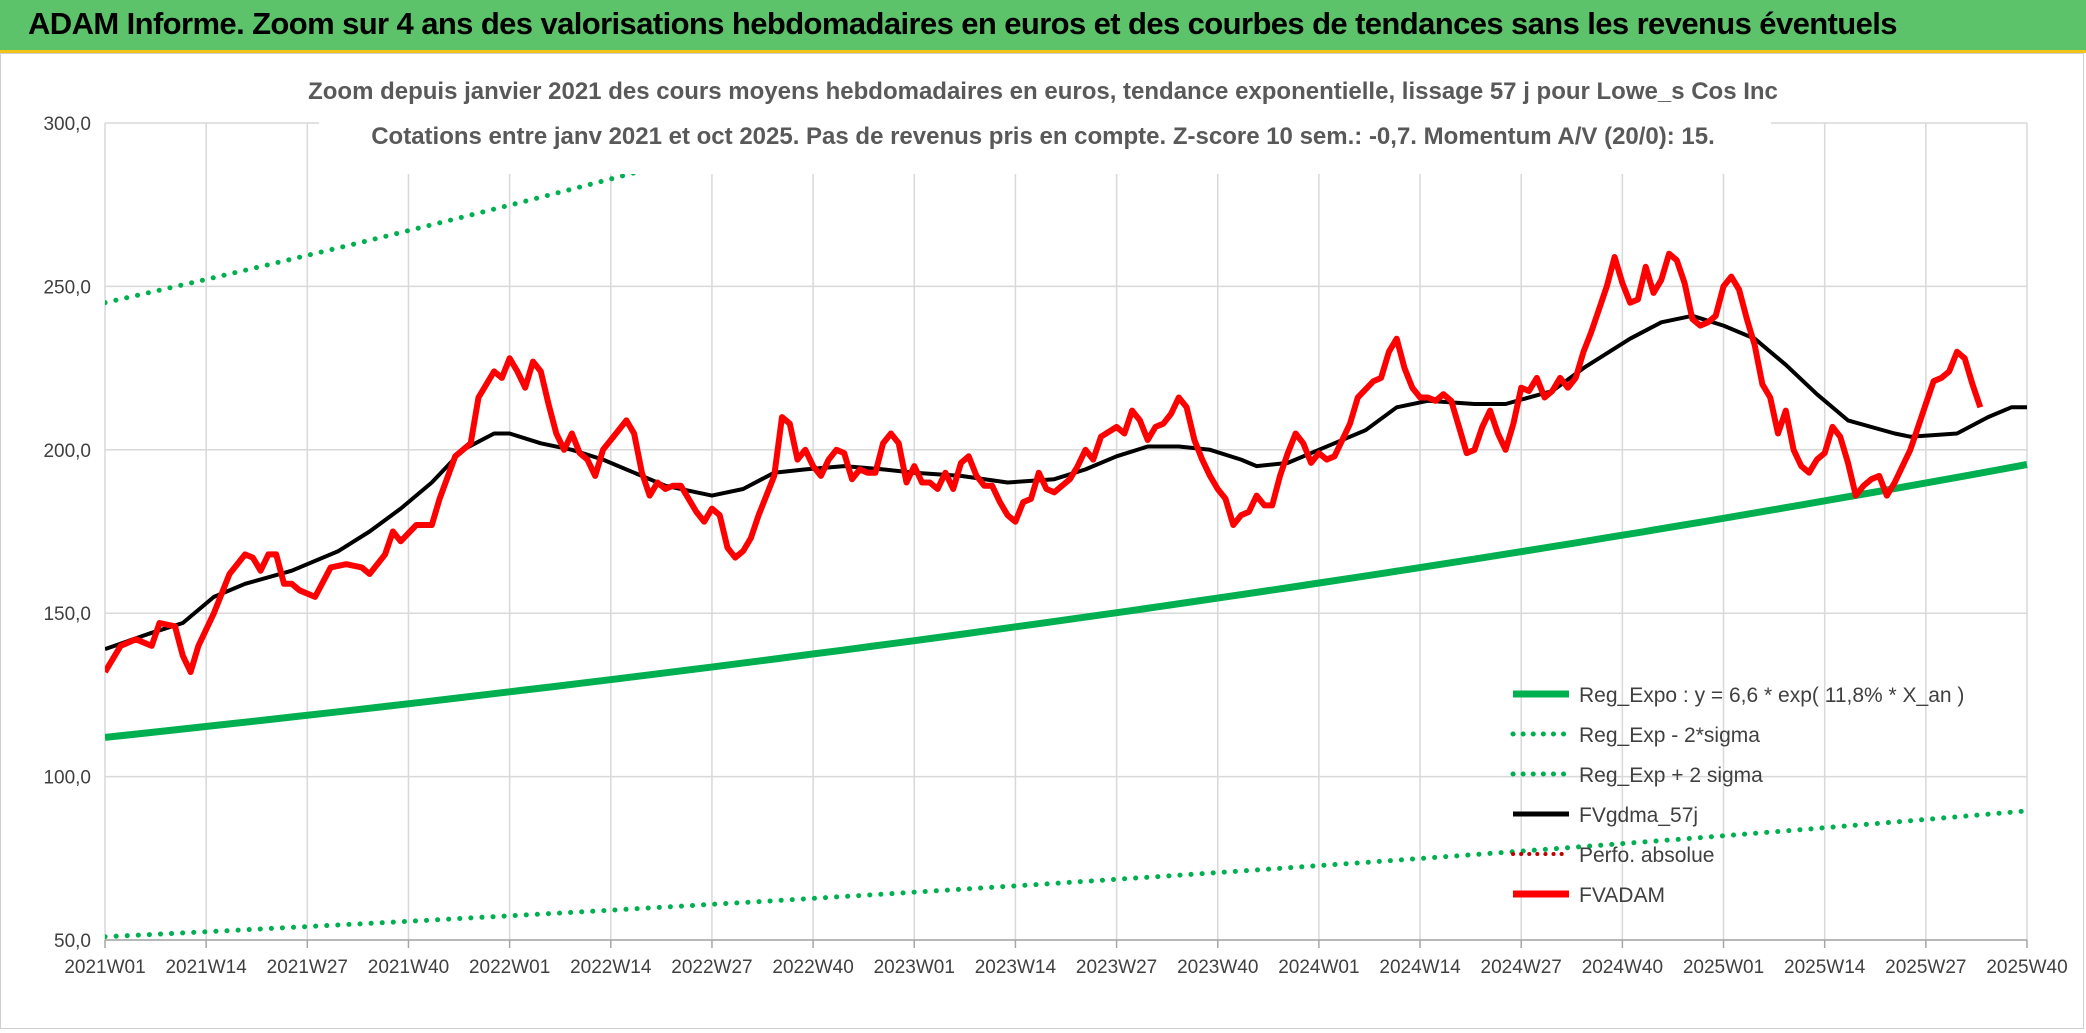 Image resolution: width=2086 pixels, height=1033 pixels. I want to click on y-tick-label: 200,0, so click(67, 451).